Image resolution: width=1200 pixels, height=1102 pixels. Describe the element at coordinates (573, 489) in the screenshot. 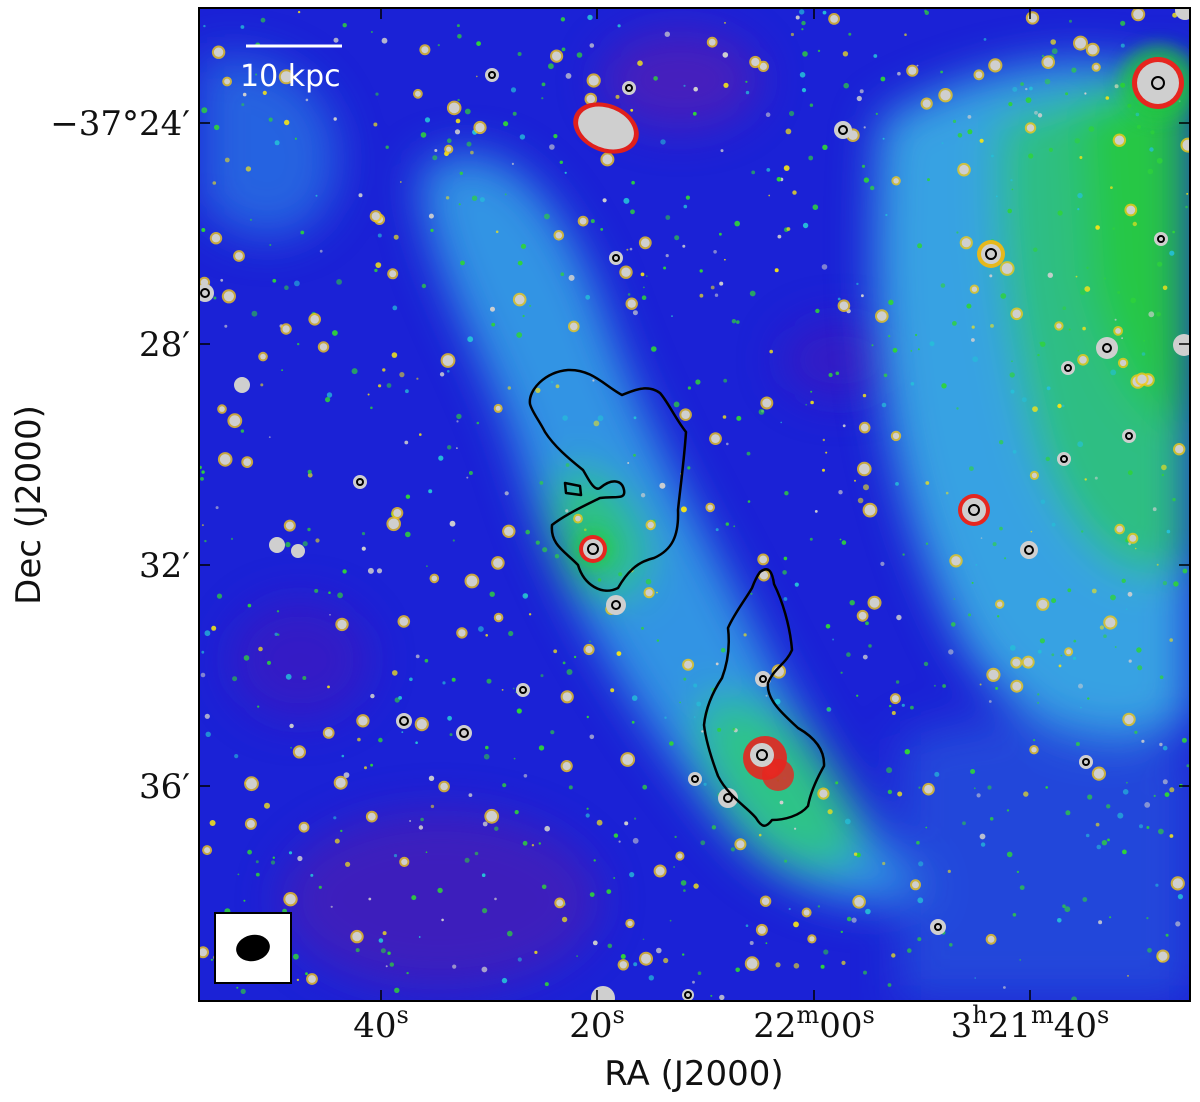

I see `contour-north-island` at that location.